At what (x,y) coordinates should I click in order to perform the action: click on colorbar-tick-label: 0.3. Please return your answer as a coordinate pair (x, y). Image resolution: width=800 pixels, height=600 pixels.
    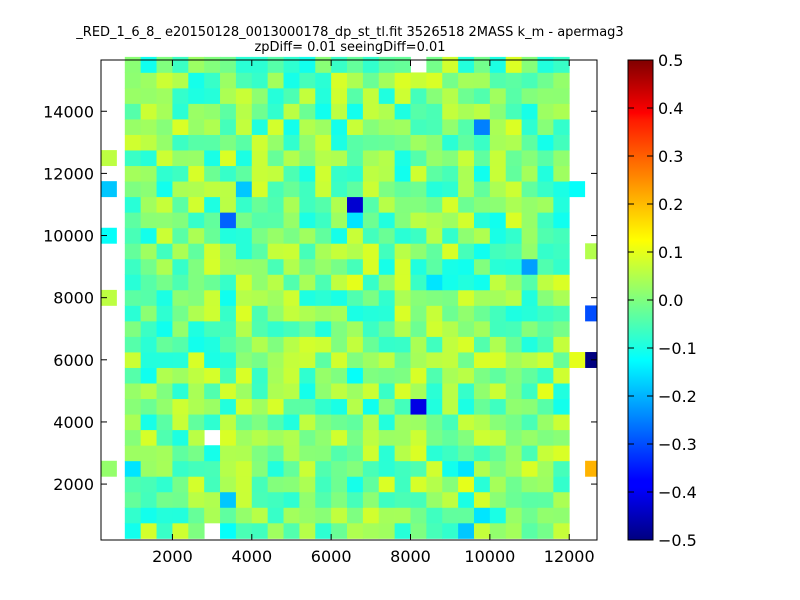
    Looking at the image, I should click on (670, 156).